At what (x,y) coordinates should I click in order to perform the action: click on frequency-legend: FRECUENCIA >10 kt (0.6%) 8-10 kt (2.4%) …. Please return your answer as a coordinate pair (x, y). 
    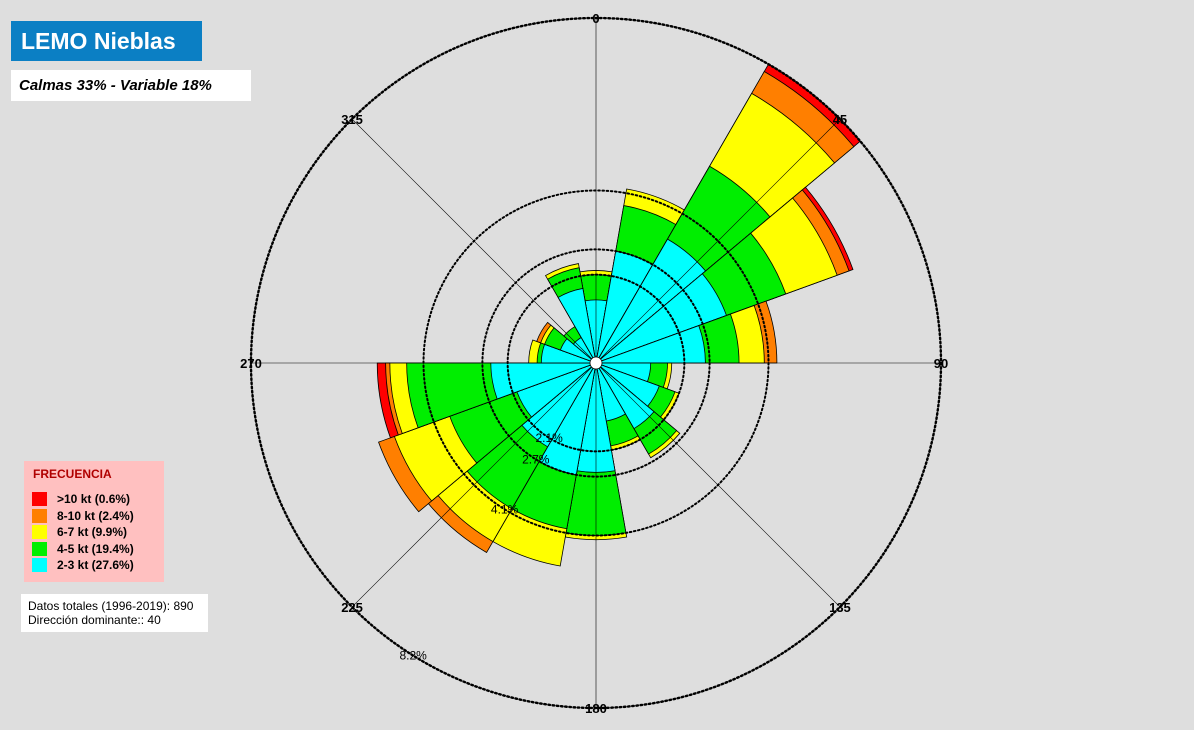
    Looking at the image, I should click on (94, 521).